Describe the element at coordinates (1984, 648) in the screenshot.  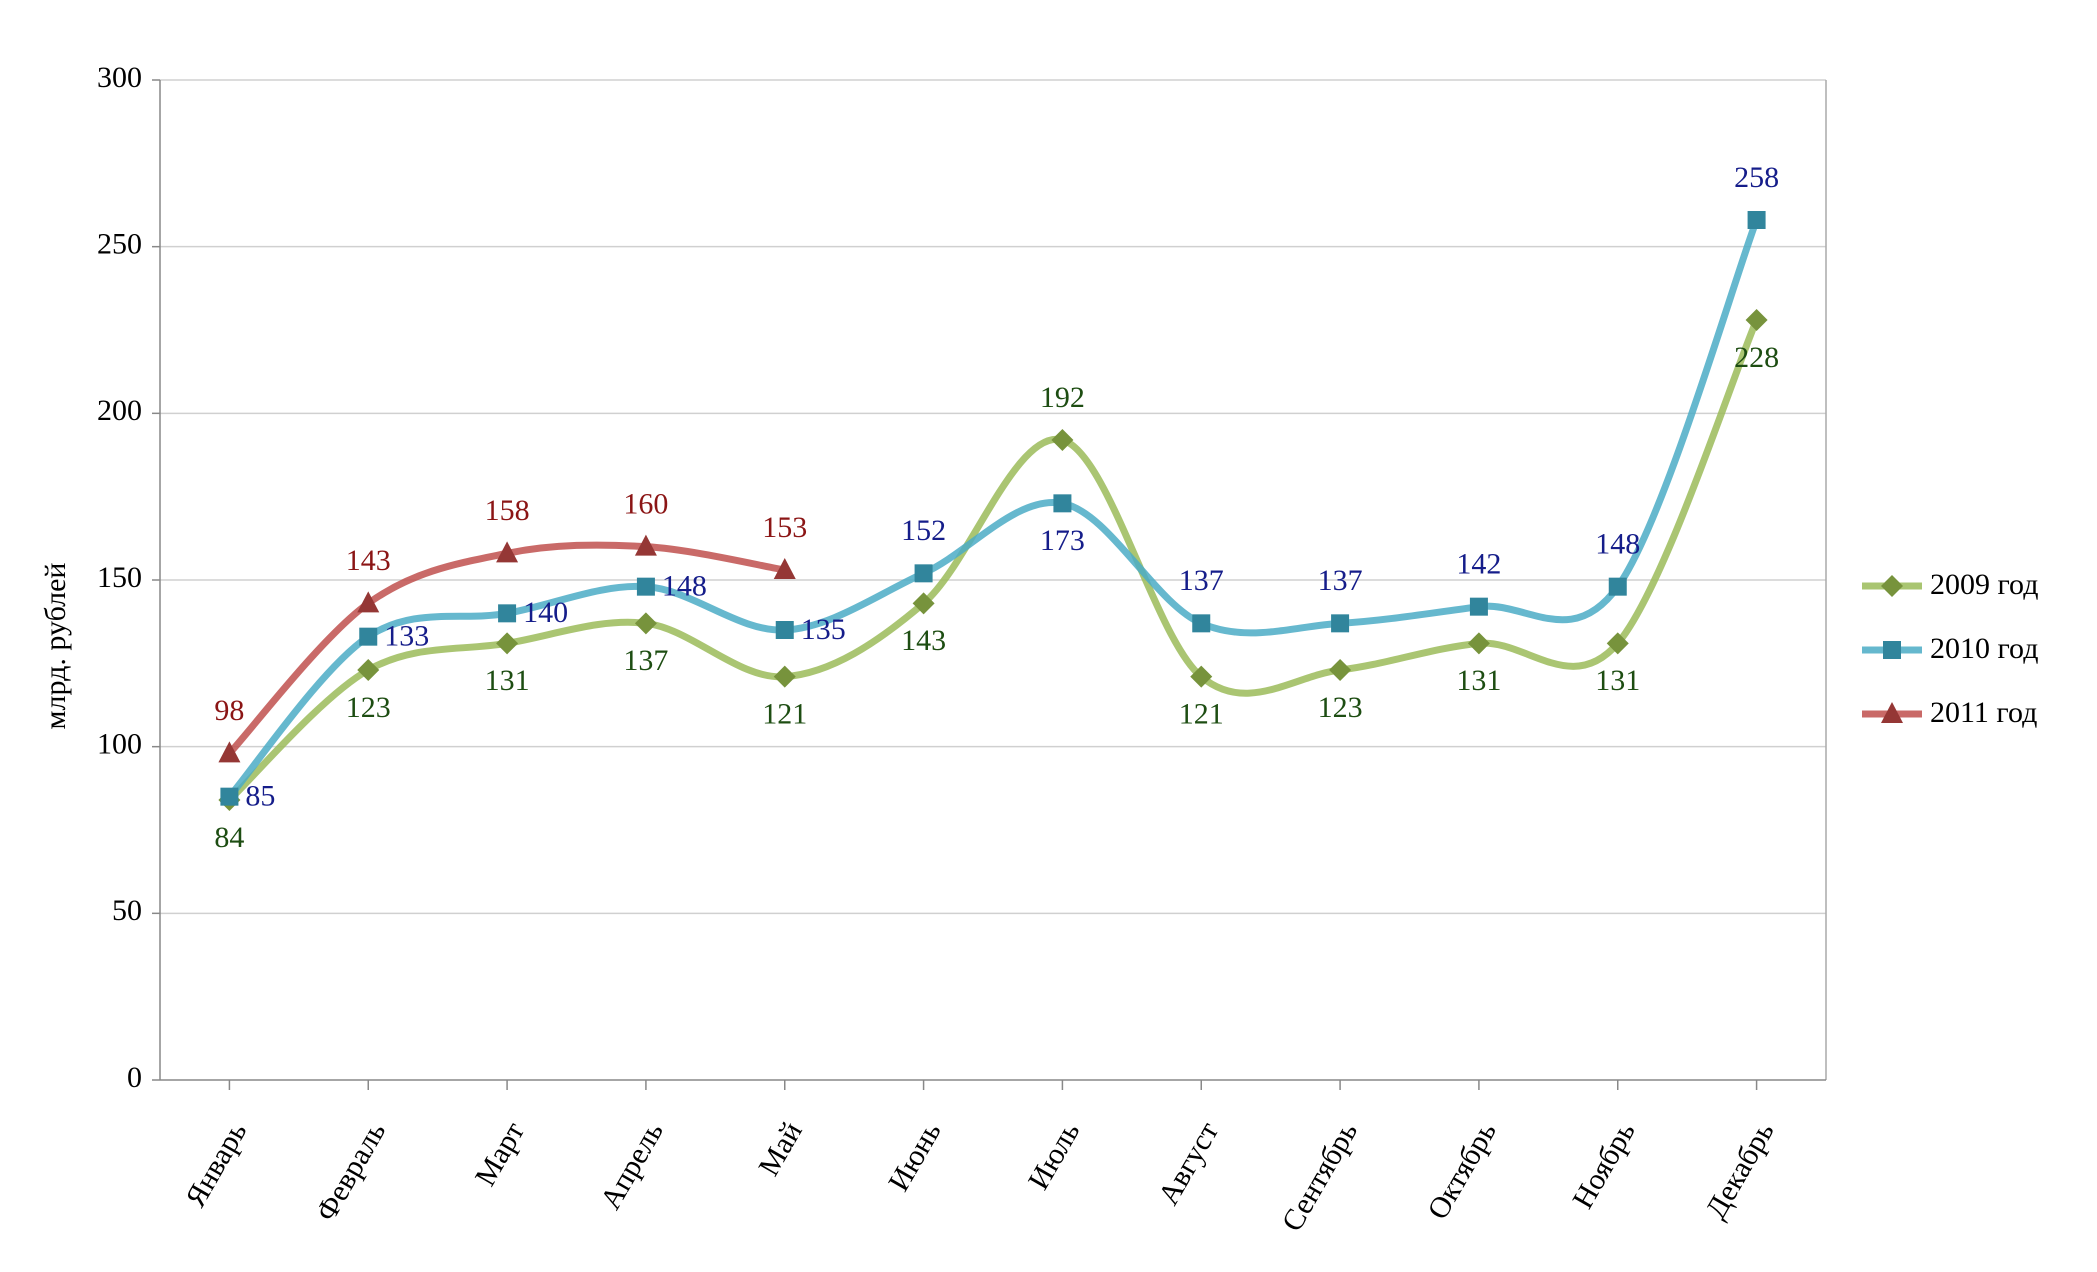
I see `legend-label: 2010 год` at that location.